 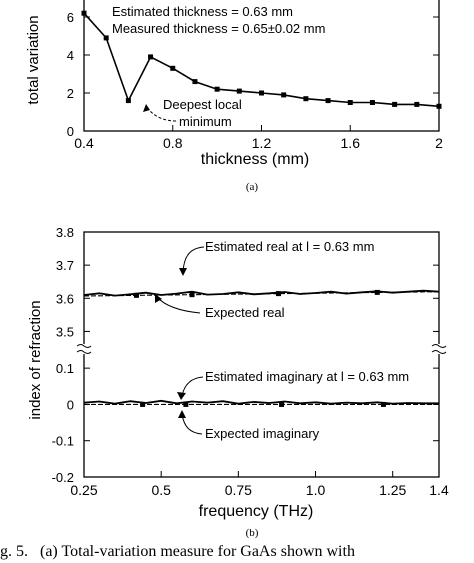 What do you see at coordinates (173, 143) in the screenshot?
I see `x-tick-label-a: 0.8` at bounding box center [173, 143].